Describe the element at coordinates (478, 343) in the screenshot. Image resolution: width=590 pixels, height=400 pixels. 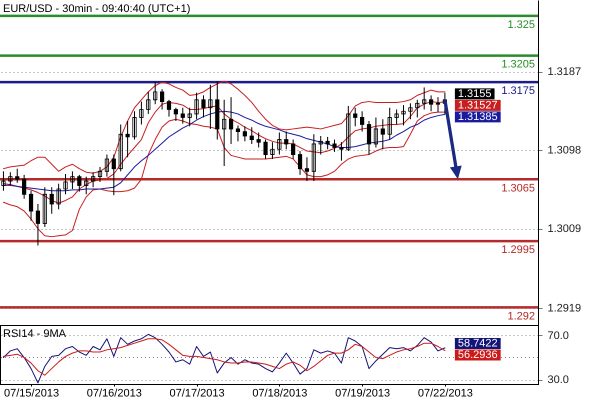
I see `annotation: 58.7422` at that location.